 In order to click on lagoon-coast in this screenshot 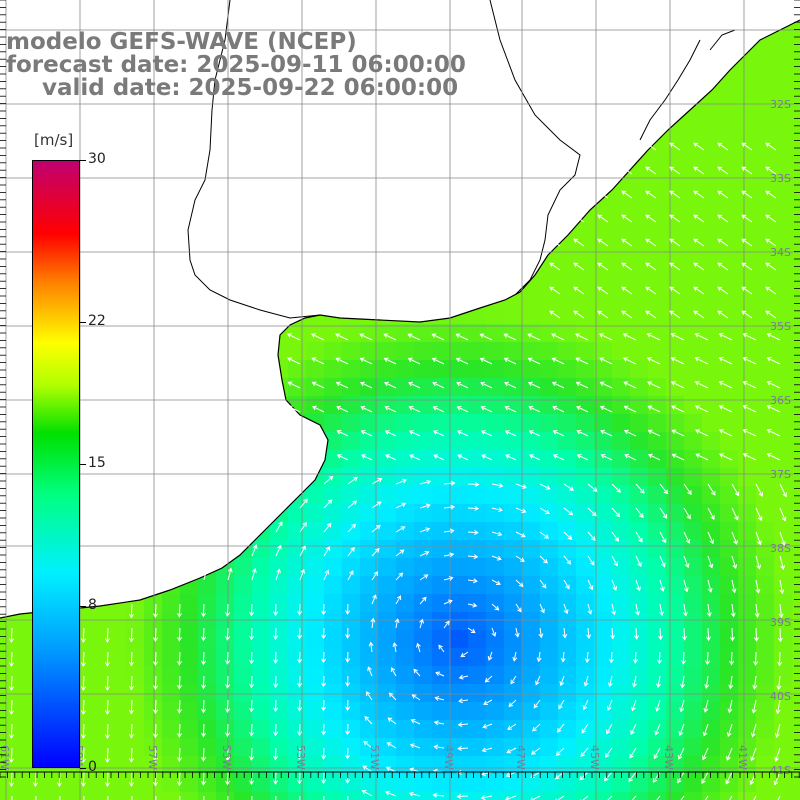, I will do `click(687, 85)`.